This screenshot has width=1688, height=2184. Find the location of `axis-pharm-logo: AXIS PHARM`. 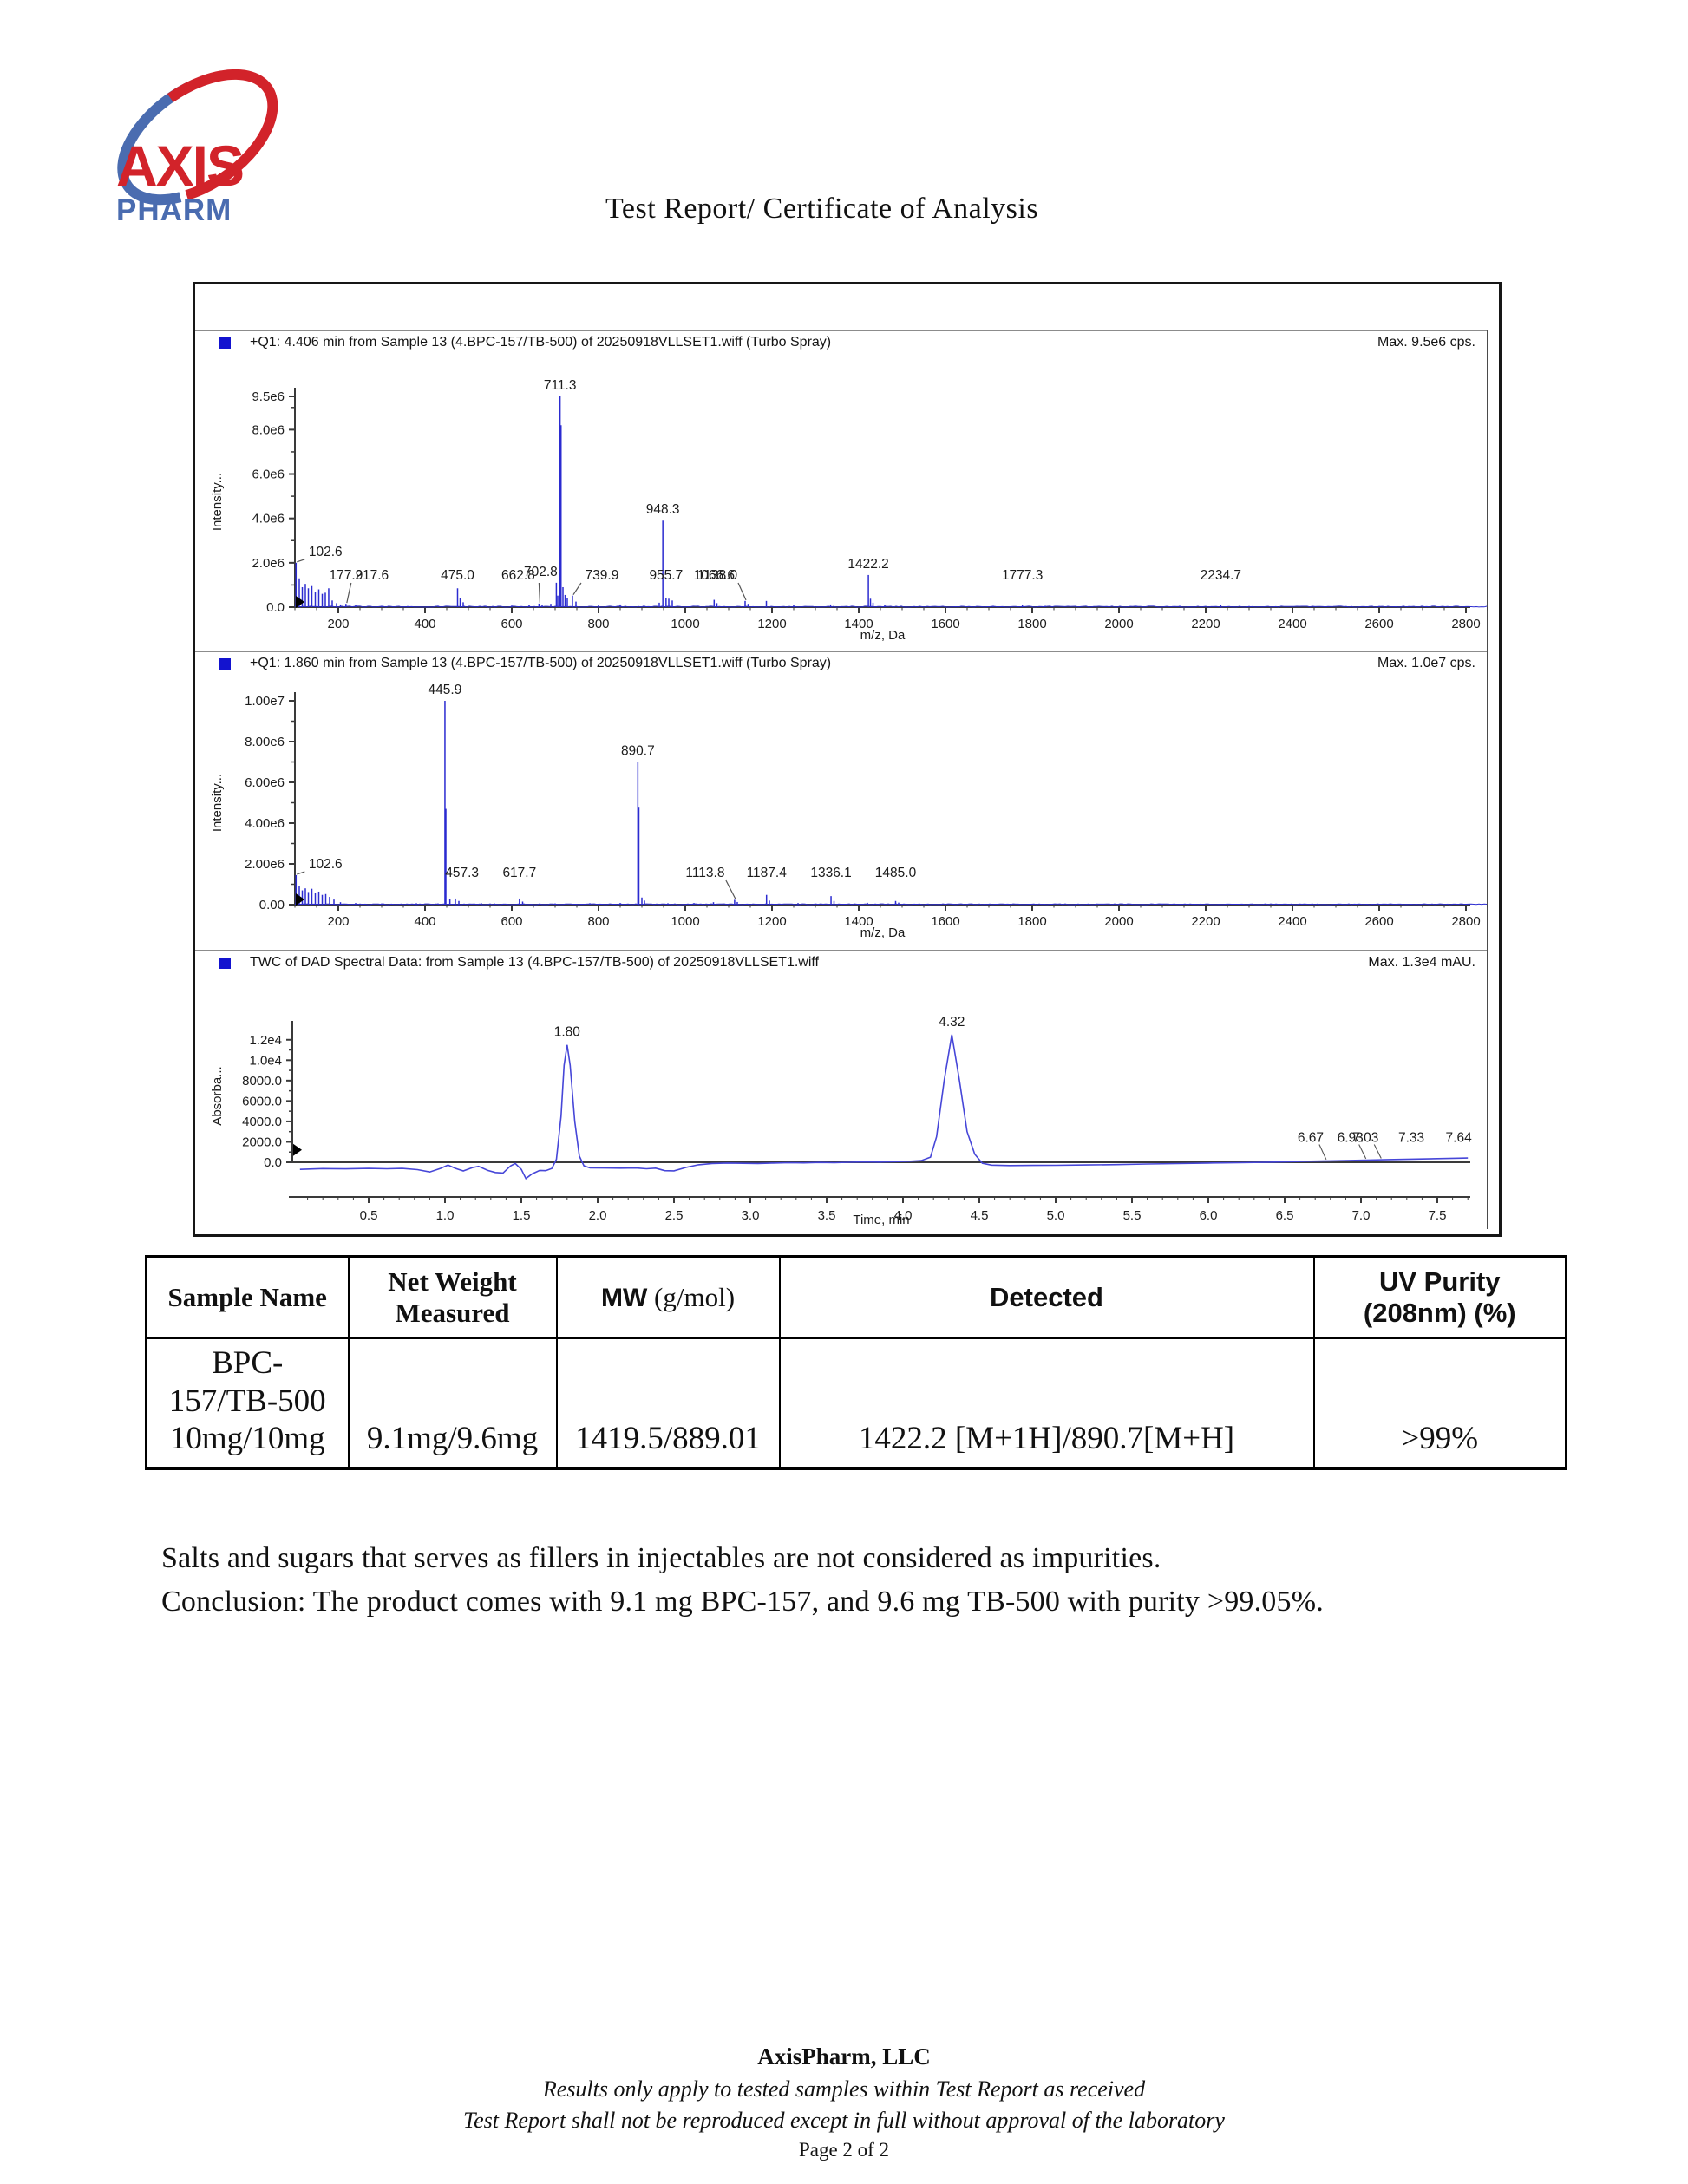

axis-pharm-logo: AXIS PHARM is located at coordinates (199, 145).